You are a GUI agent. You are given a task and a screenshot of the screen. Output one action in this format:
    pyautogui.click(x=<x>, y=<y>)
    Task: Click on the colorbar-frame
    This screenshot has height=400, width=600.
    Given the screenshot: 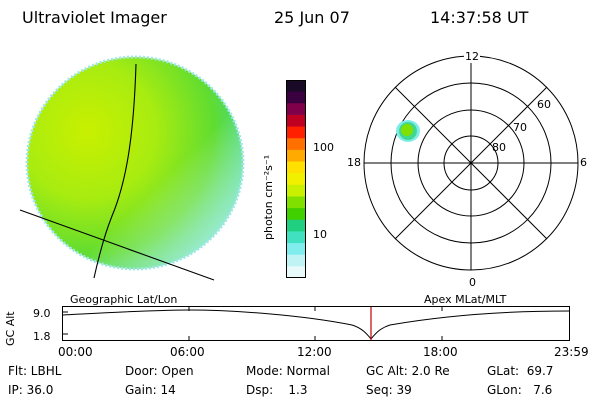 What is the action you would take?
    pyautogui.click(x=296, y=179)
    